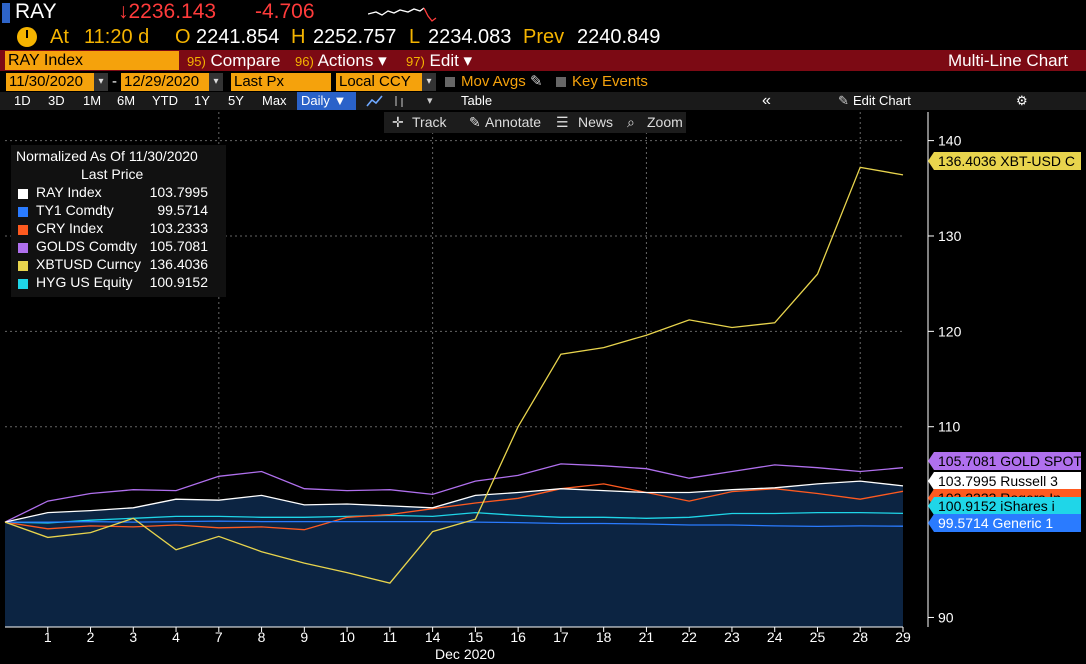 This screenshot has height=664, width=1086. Describe the element at coordinates (84, 282) in the screenshot. I see `legend-series-name: HYG US Equity` at that location.